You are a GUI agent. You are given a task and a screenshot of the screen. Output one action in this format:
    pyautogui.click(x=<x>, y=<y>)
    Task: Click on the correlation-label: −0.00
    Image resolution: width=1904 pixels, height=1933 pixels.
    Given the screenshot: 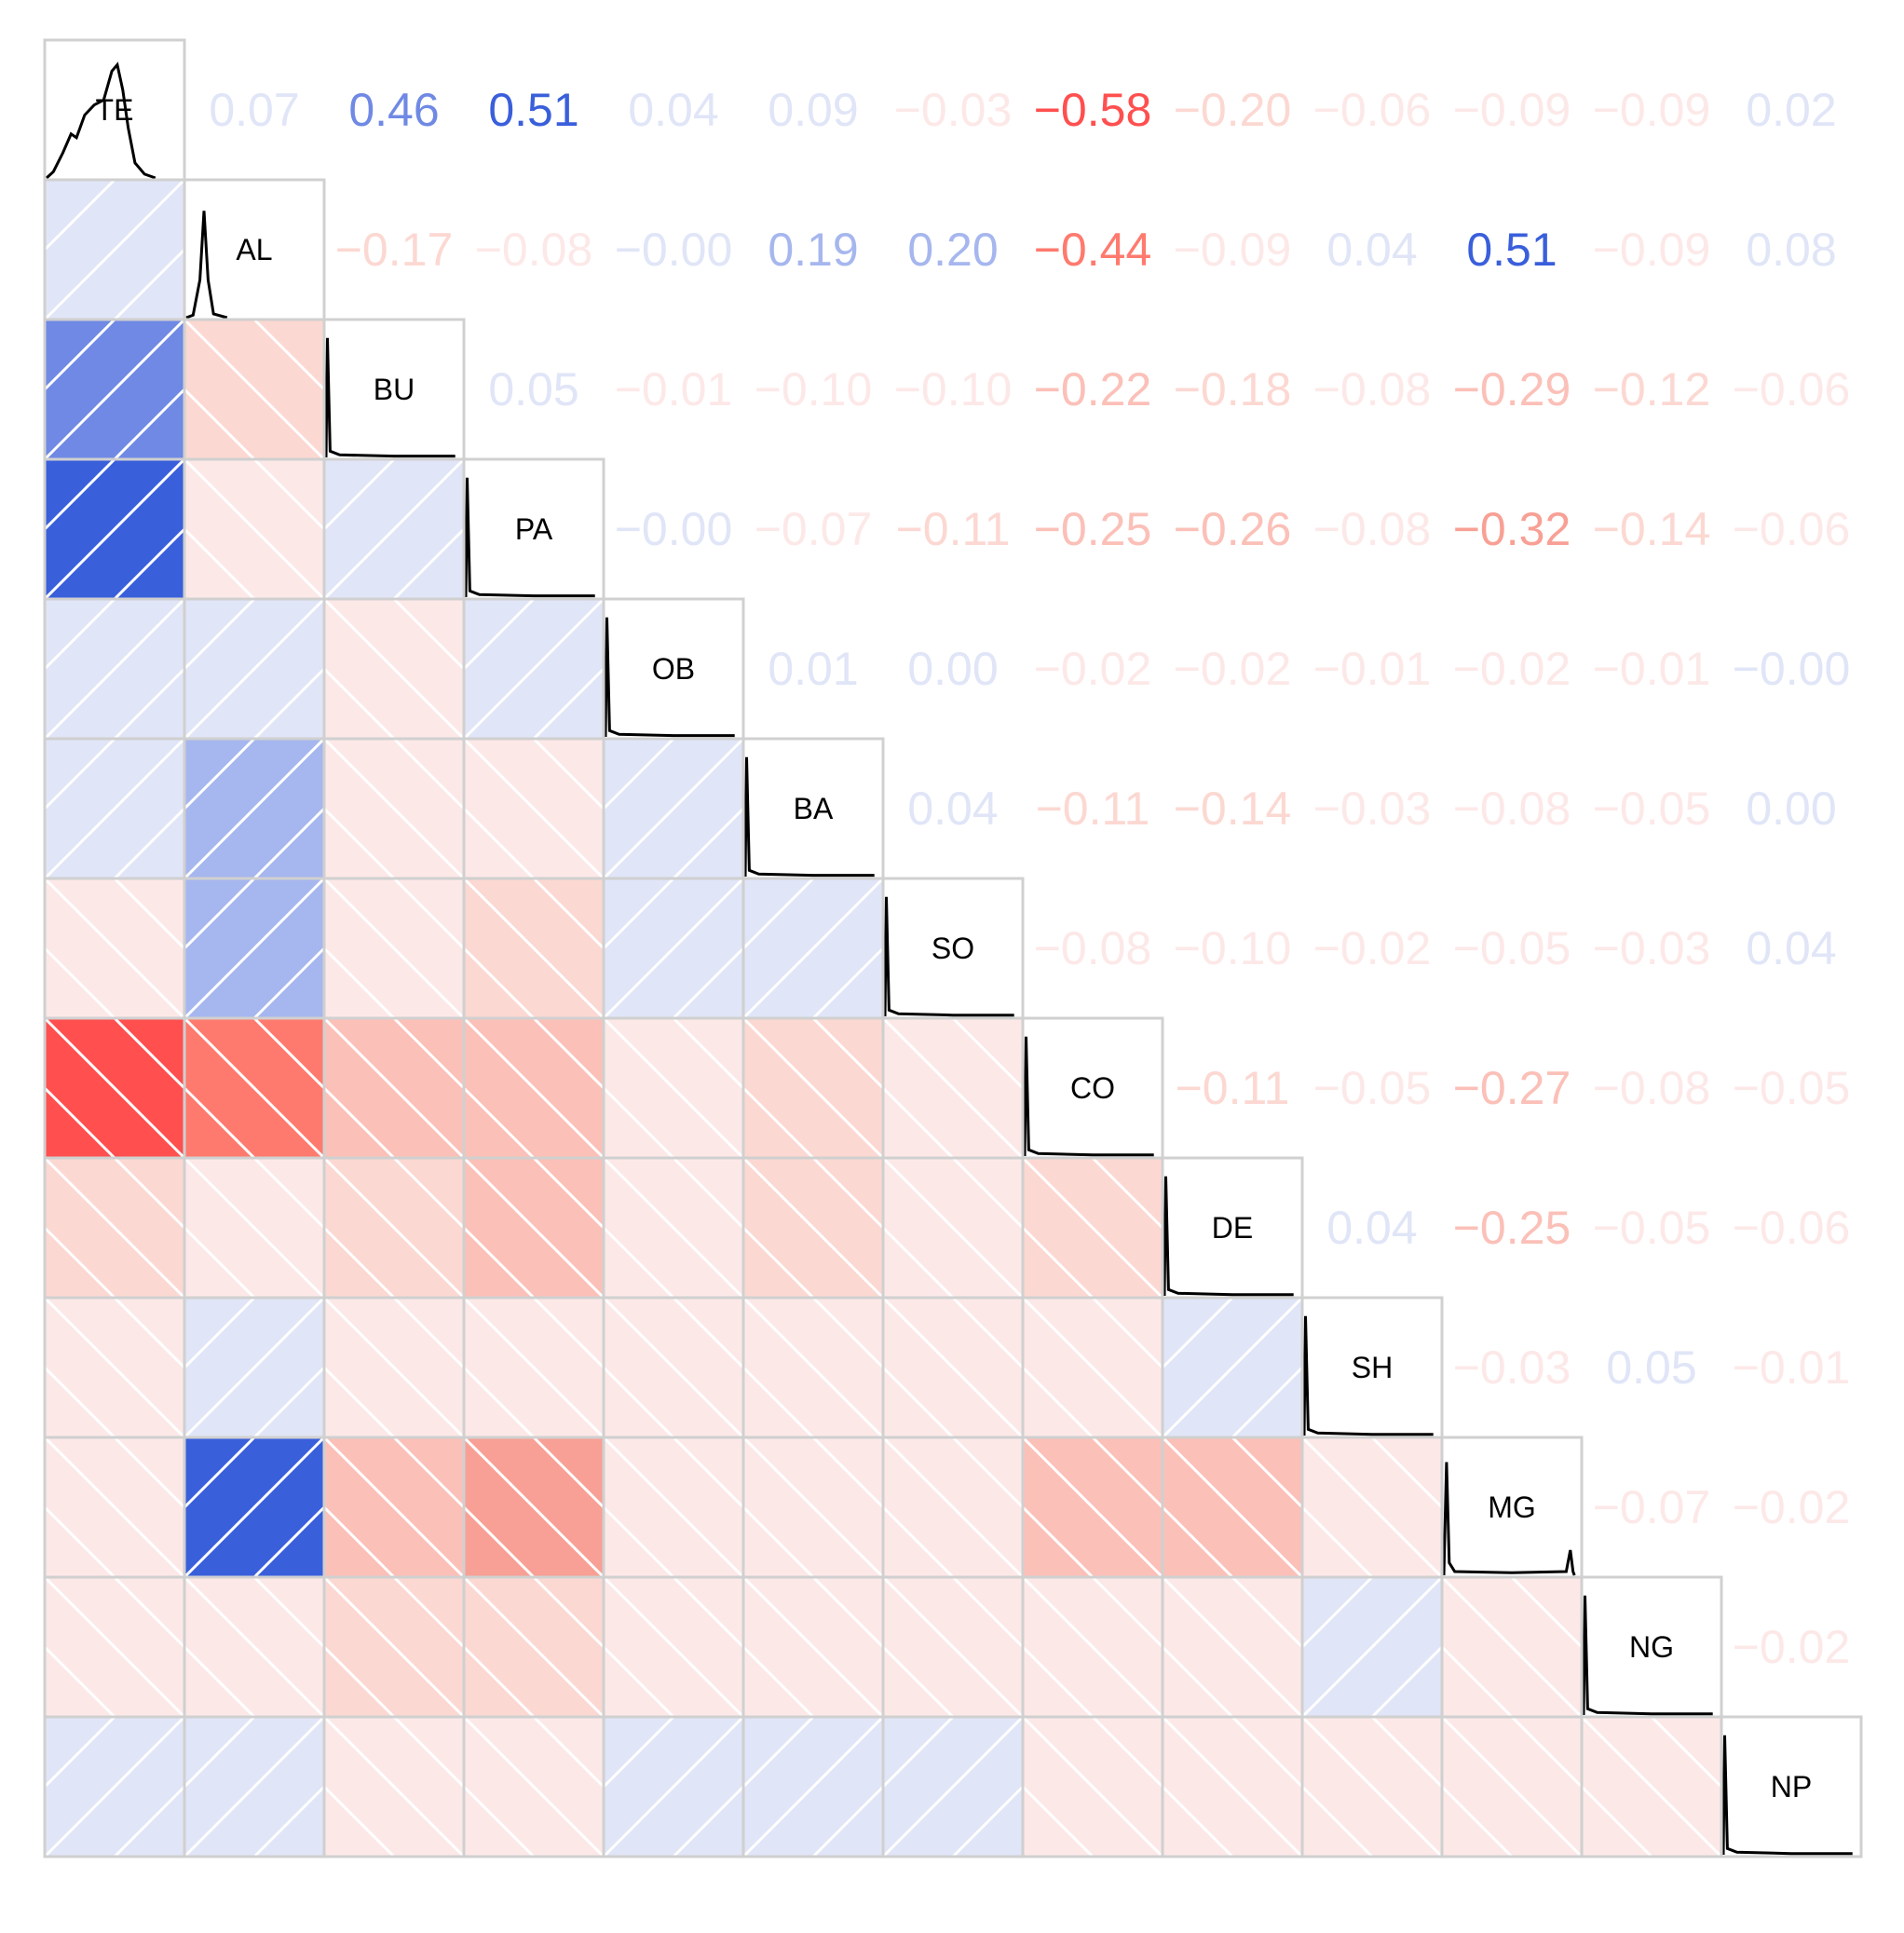 What is the action you would take?
    pyautogui.click(x=674, y=529)
    